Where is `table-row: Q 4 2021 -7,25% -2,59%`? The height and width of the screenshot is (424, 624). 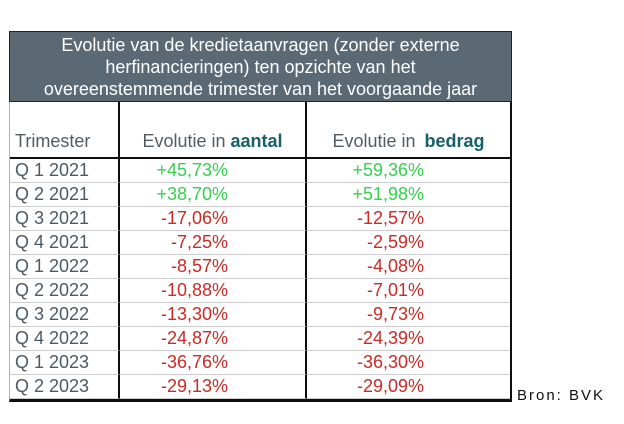
table-row: Q 4 2021 -7,25% -2,59% is located at coordinates (260, 243).